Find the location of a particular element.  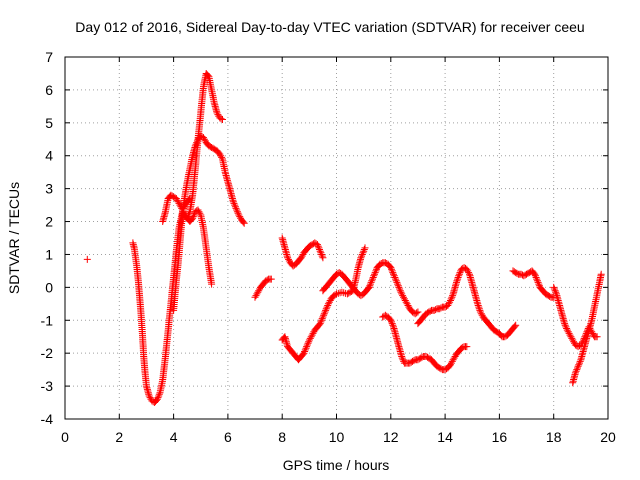

series-arc-4.4-5.5 is located at coordinates (198, 247).